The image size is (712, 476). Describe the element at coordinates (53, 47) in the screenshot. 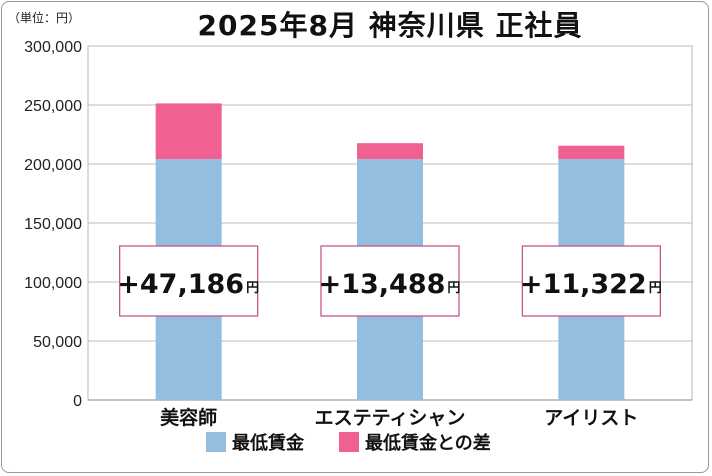

I see `y-tick-label: 300,000` at that location.